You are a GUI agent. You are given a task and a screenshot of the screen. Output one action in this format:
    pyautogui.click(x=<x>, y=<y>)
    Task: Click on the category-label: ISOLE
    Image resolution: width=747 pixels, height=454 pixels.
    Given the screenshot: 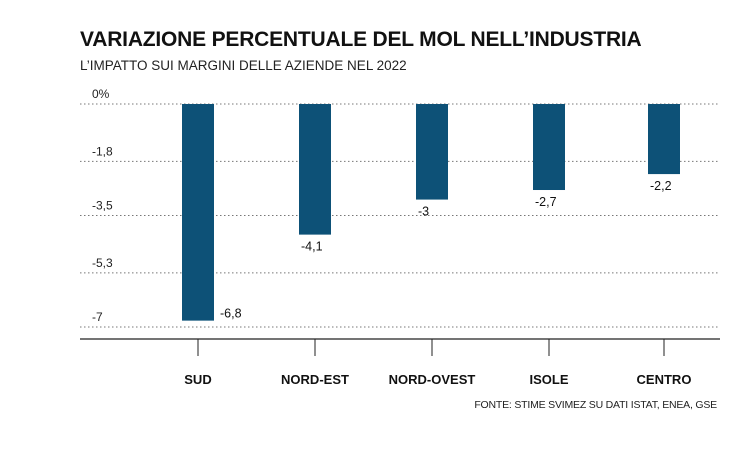 What is the action you would take?
    pyautogui.click(x=548, y=379)
    